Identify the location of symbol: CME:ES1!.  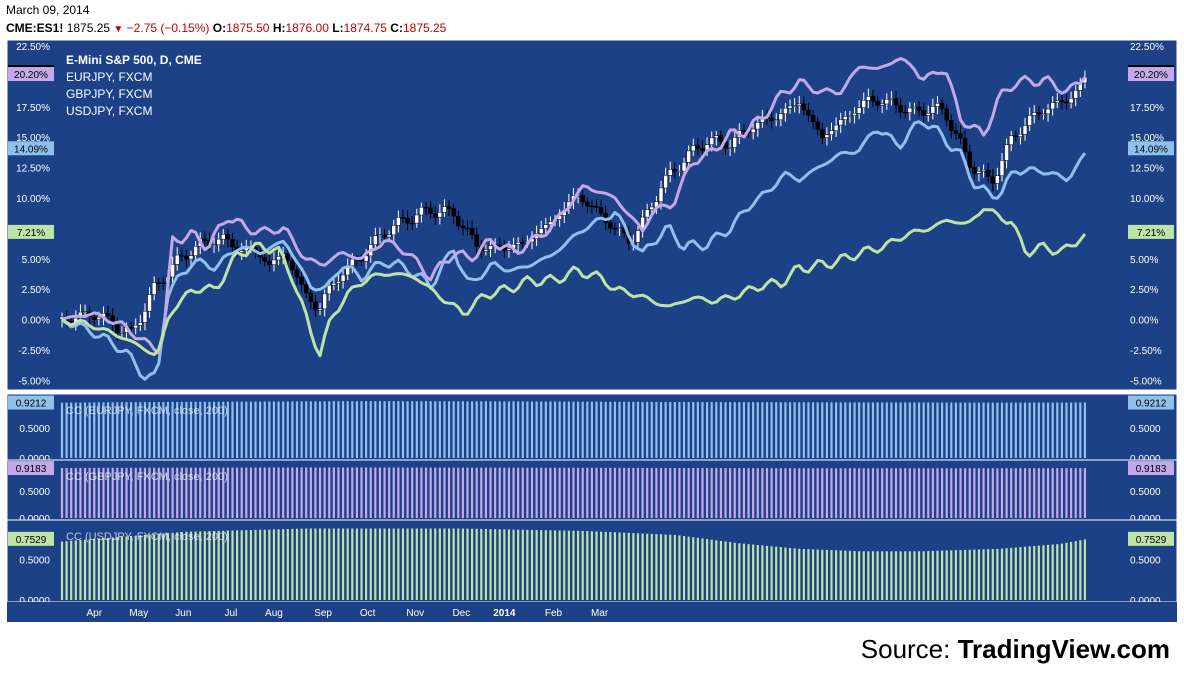
(35, 28).